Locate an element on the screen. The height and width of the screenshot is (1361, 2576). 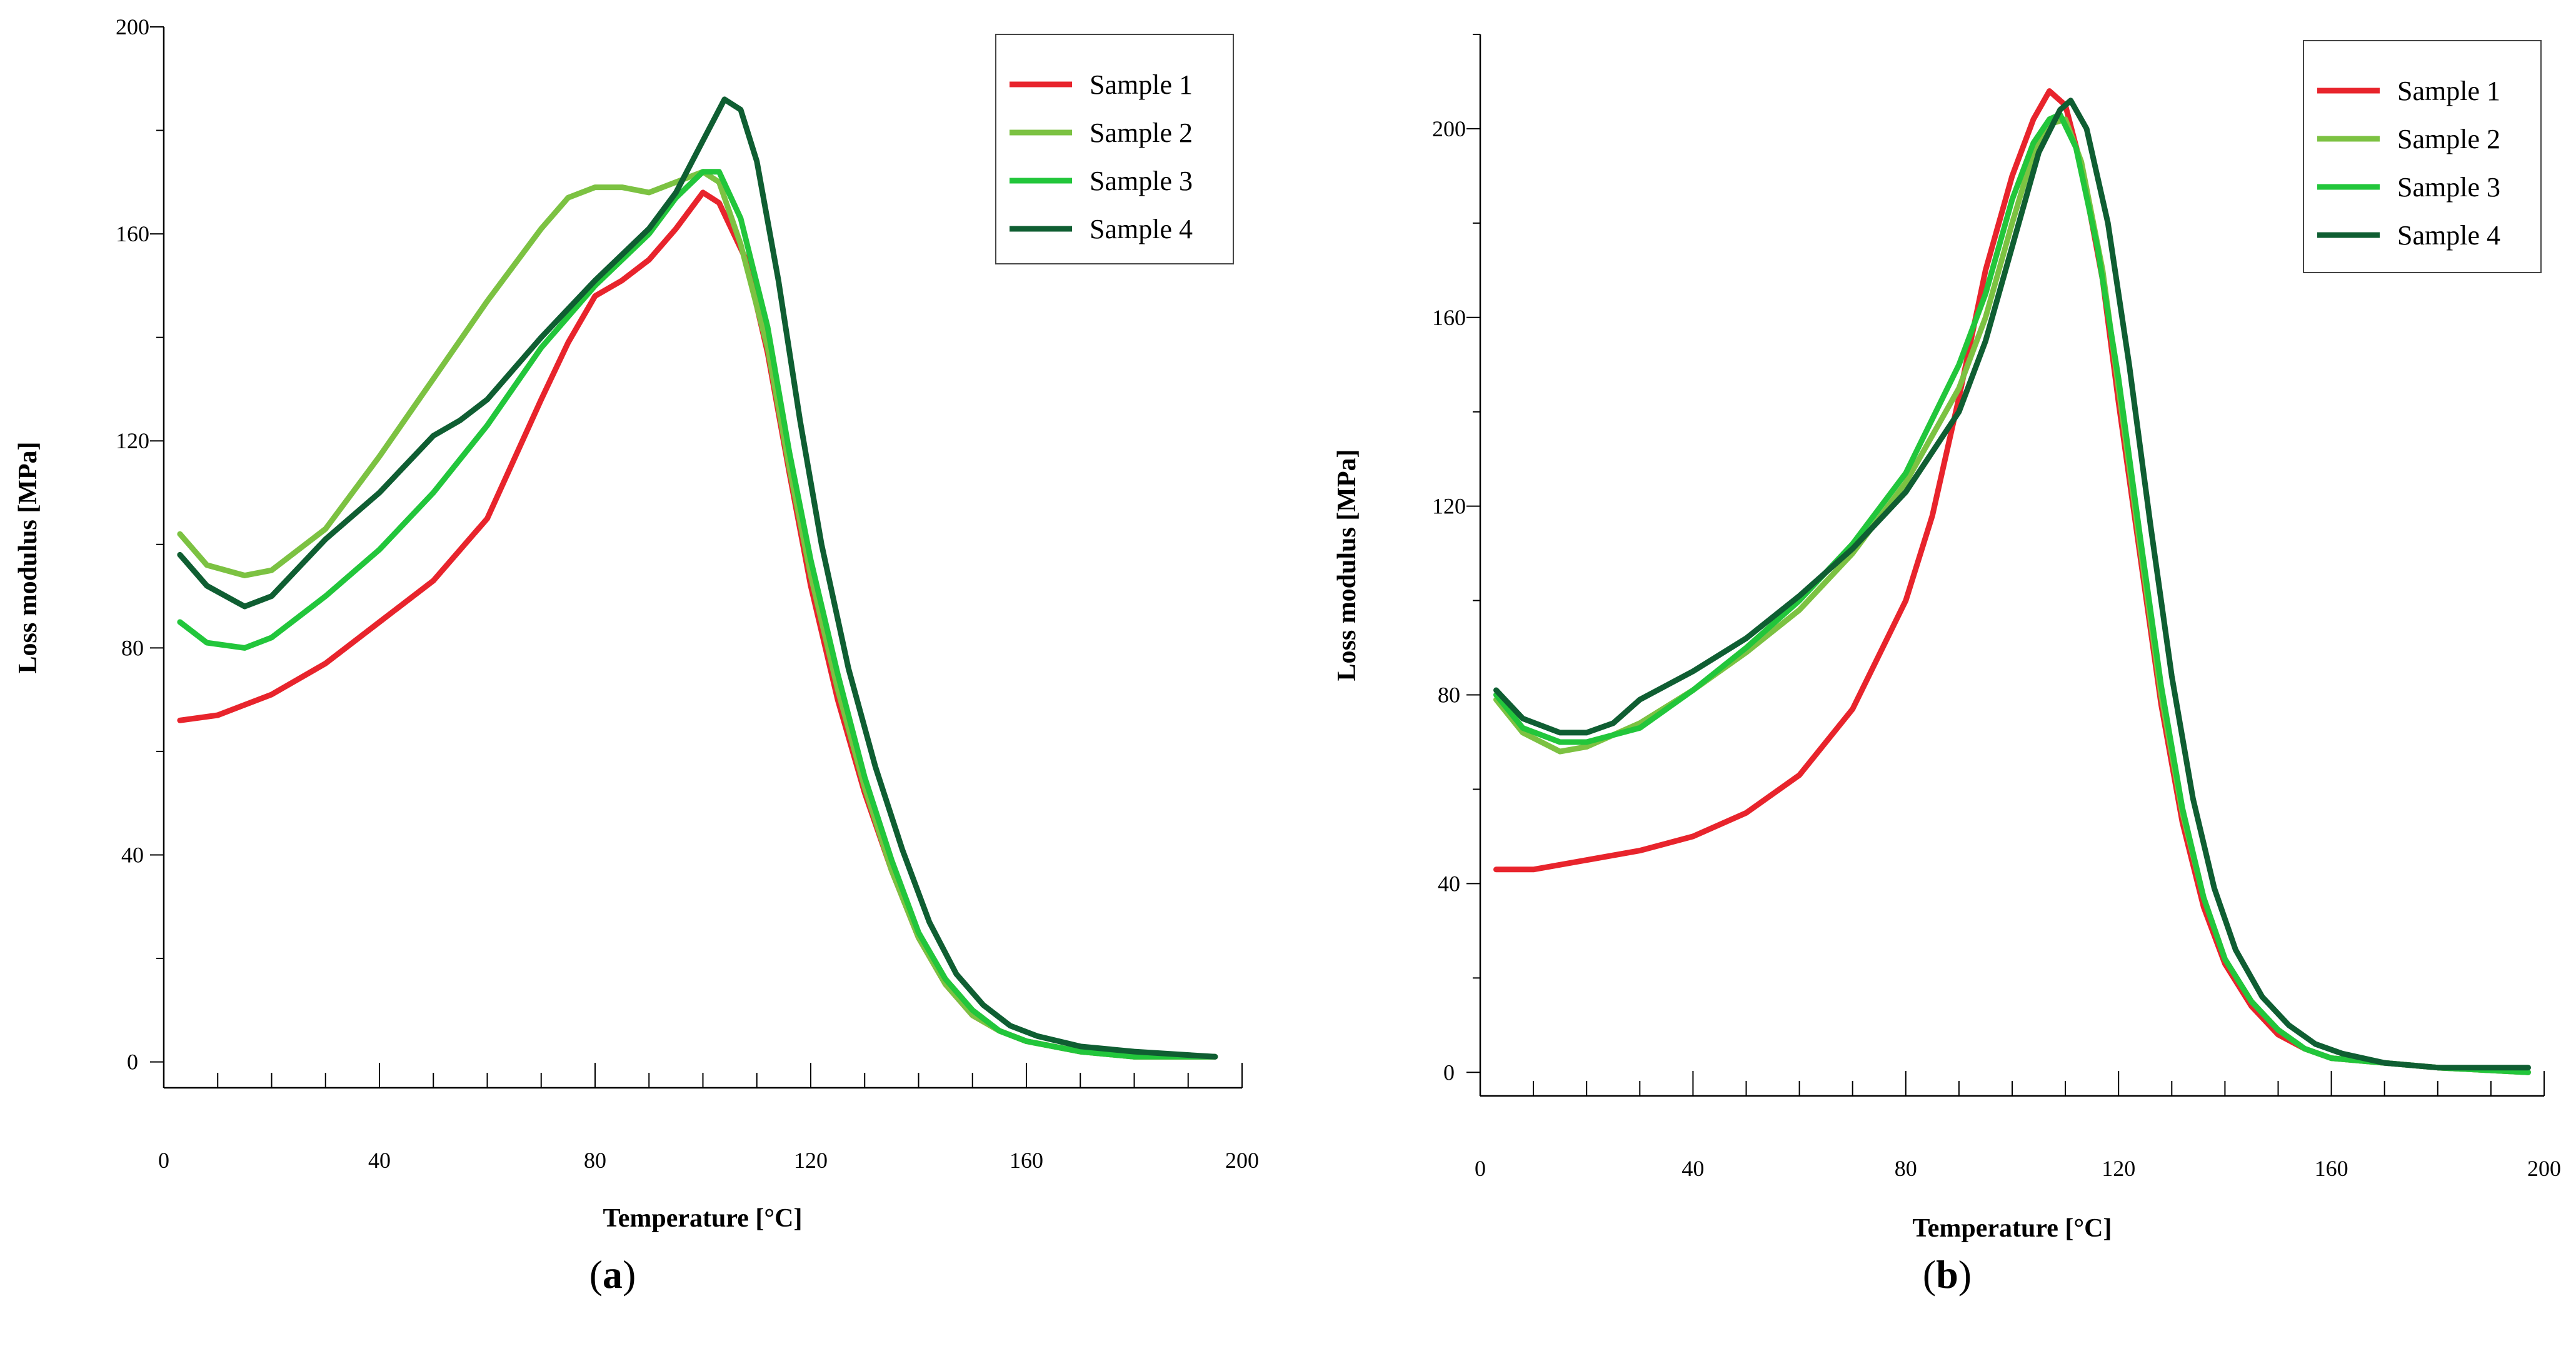
panel-label-a: (a) is located at coordinates (612, 1274).